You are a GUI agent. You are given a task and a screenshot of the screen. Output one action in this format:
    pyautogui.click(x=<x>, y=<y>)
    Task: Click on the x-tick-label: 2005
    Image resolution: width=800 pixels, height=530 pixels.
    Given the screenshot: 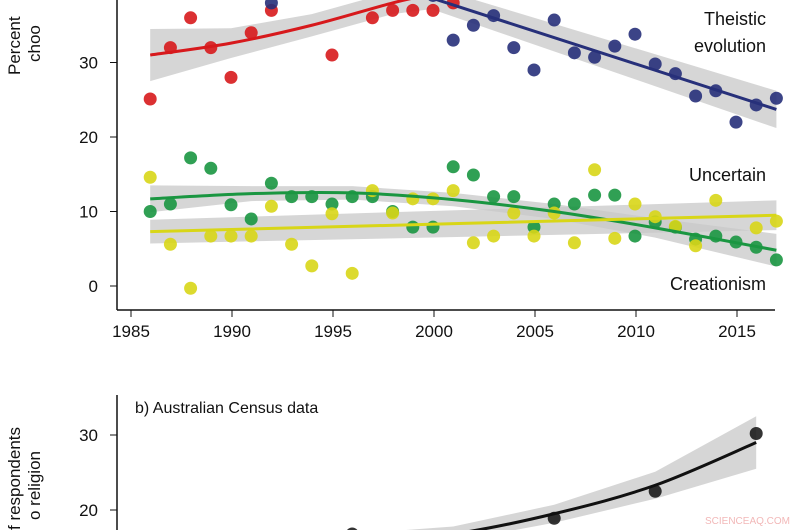 What is the action you would take?
    pyautogui.click(x=535, y=331)
    